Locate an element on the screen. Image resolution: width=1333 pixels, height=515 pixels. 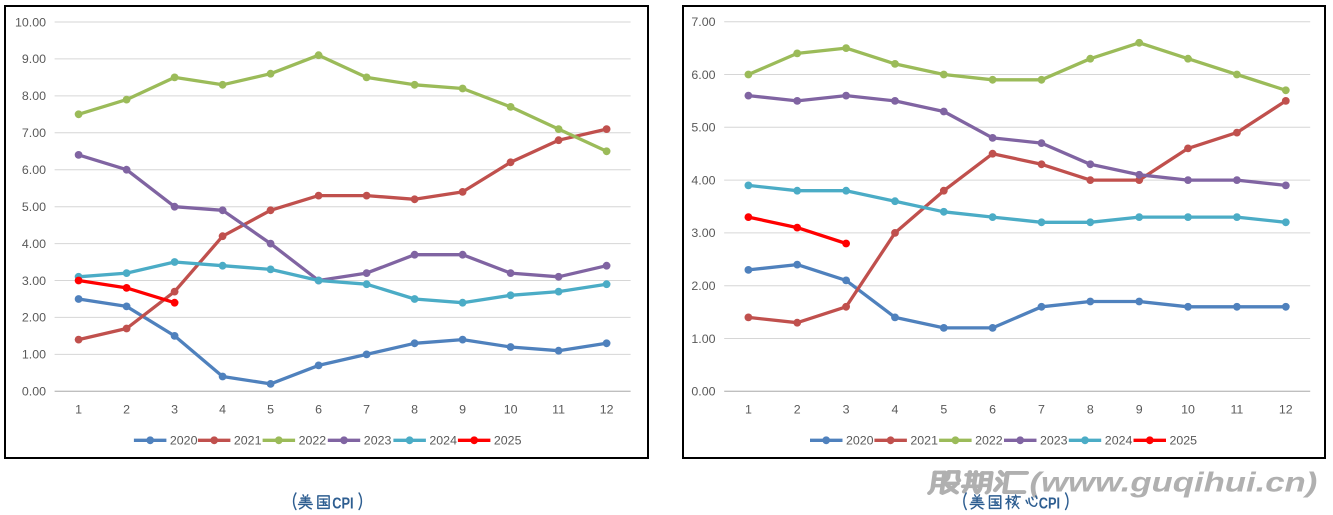
svg-text: 8.00 is located at coordinates (34, 96).